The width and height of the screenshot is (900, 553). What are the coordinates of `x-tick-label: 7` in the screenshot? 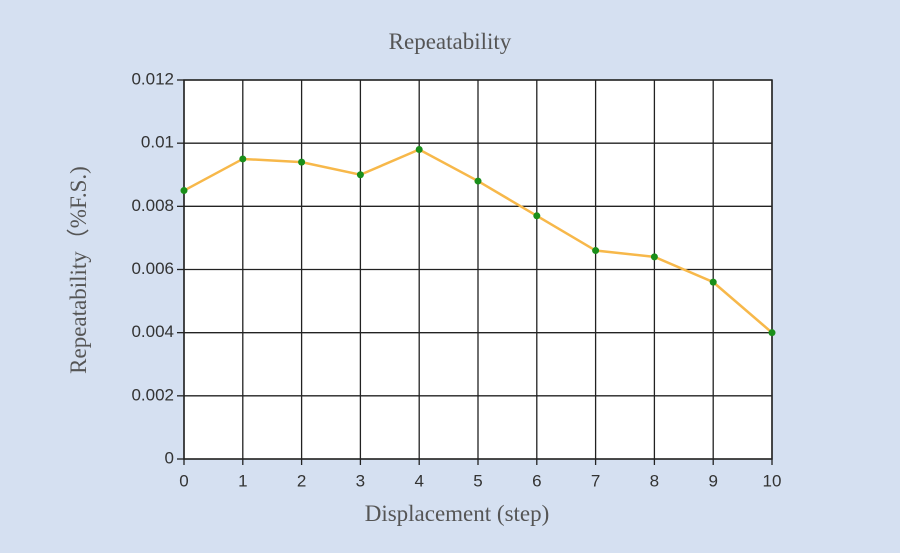 It's located at (595, 480).